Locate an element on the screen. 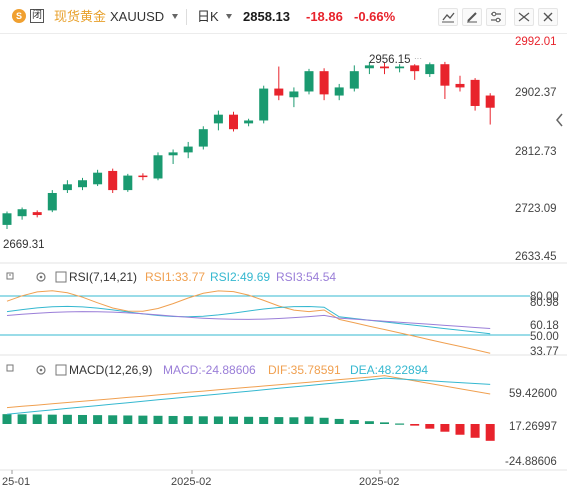  last-price: 2858.13 is located at coordinates (266, 16).